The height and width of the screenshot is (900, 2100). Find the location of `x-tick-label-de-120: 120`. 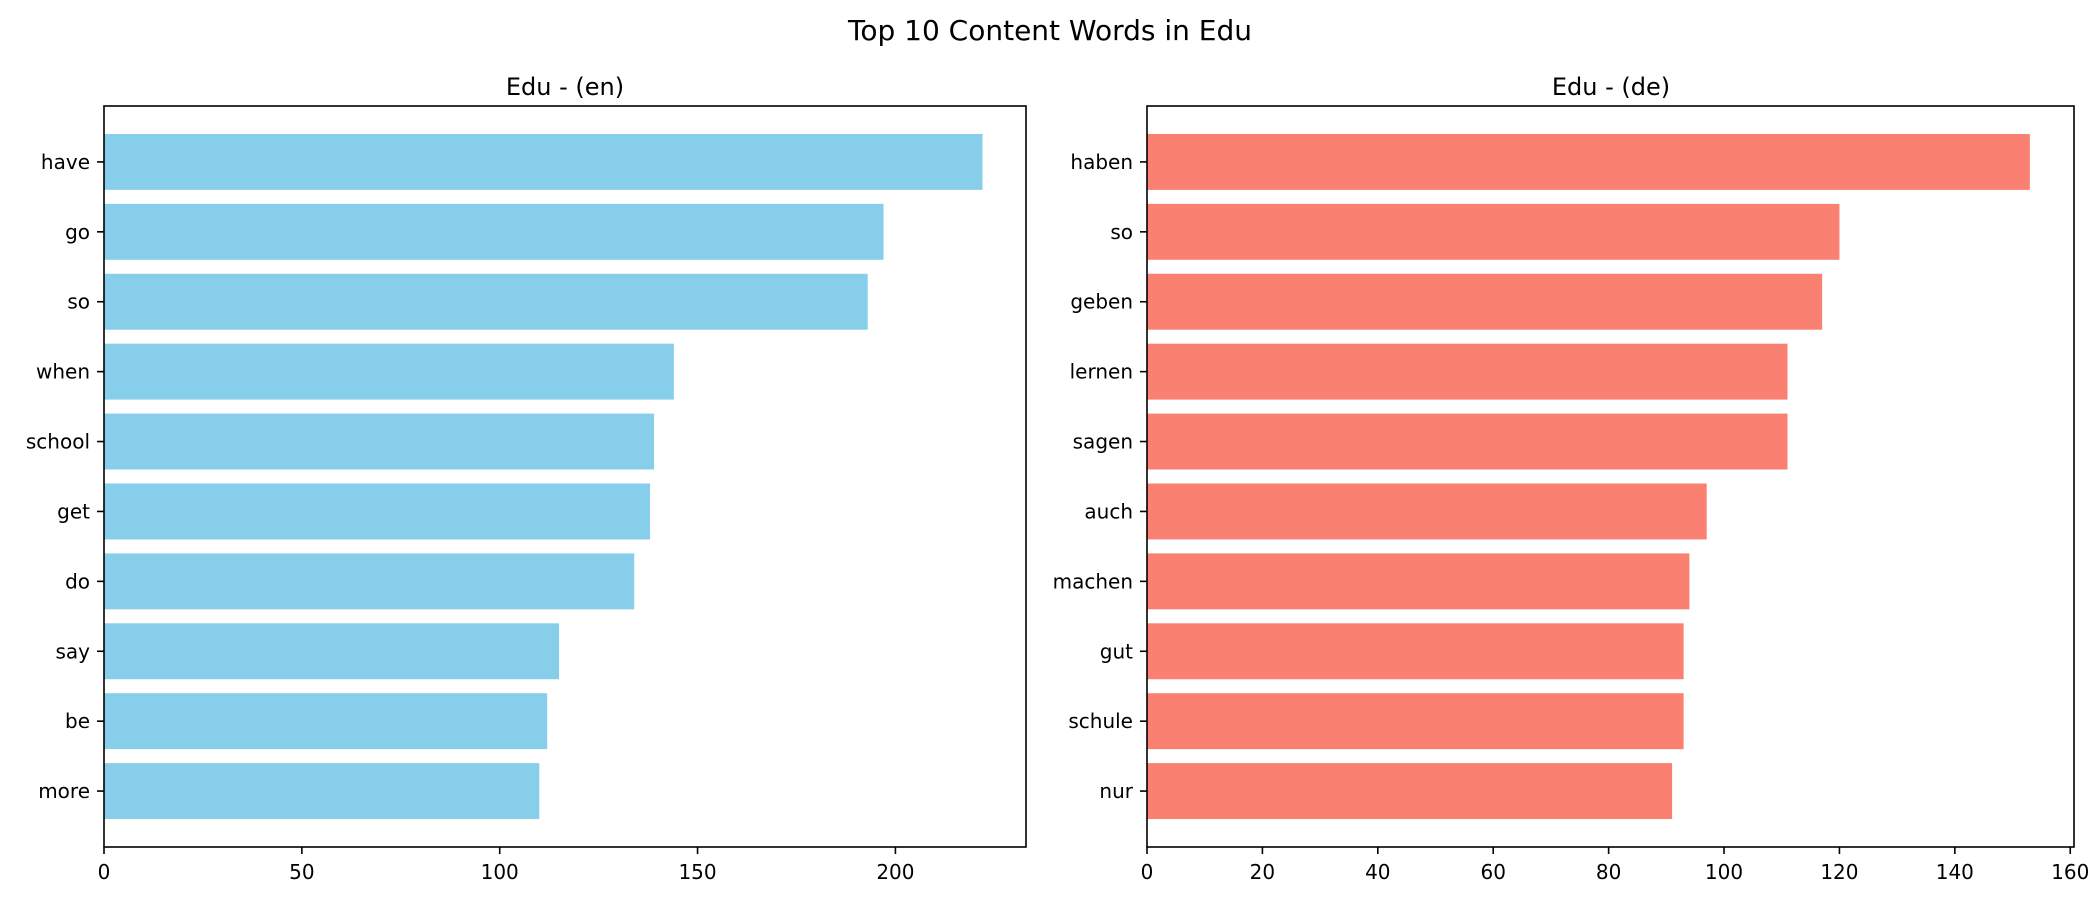

x-tick-label-de-120: 120 is located at coordinates (1839, 872).